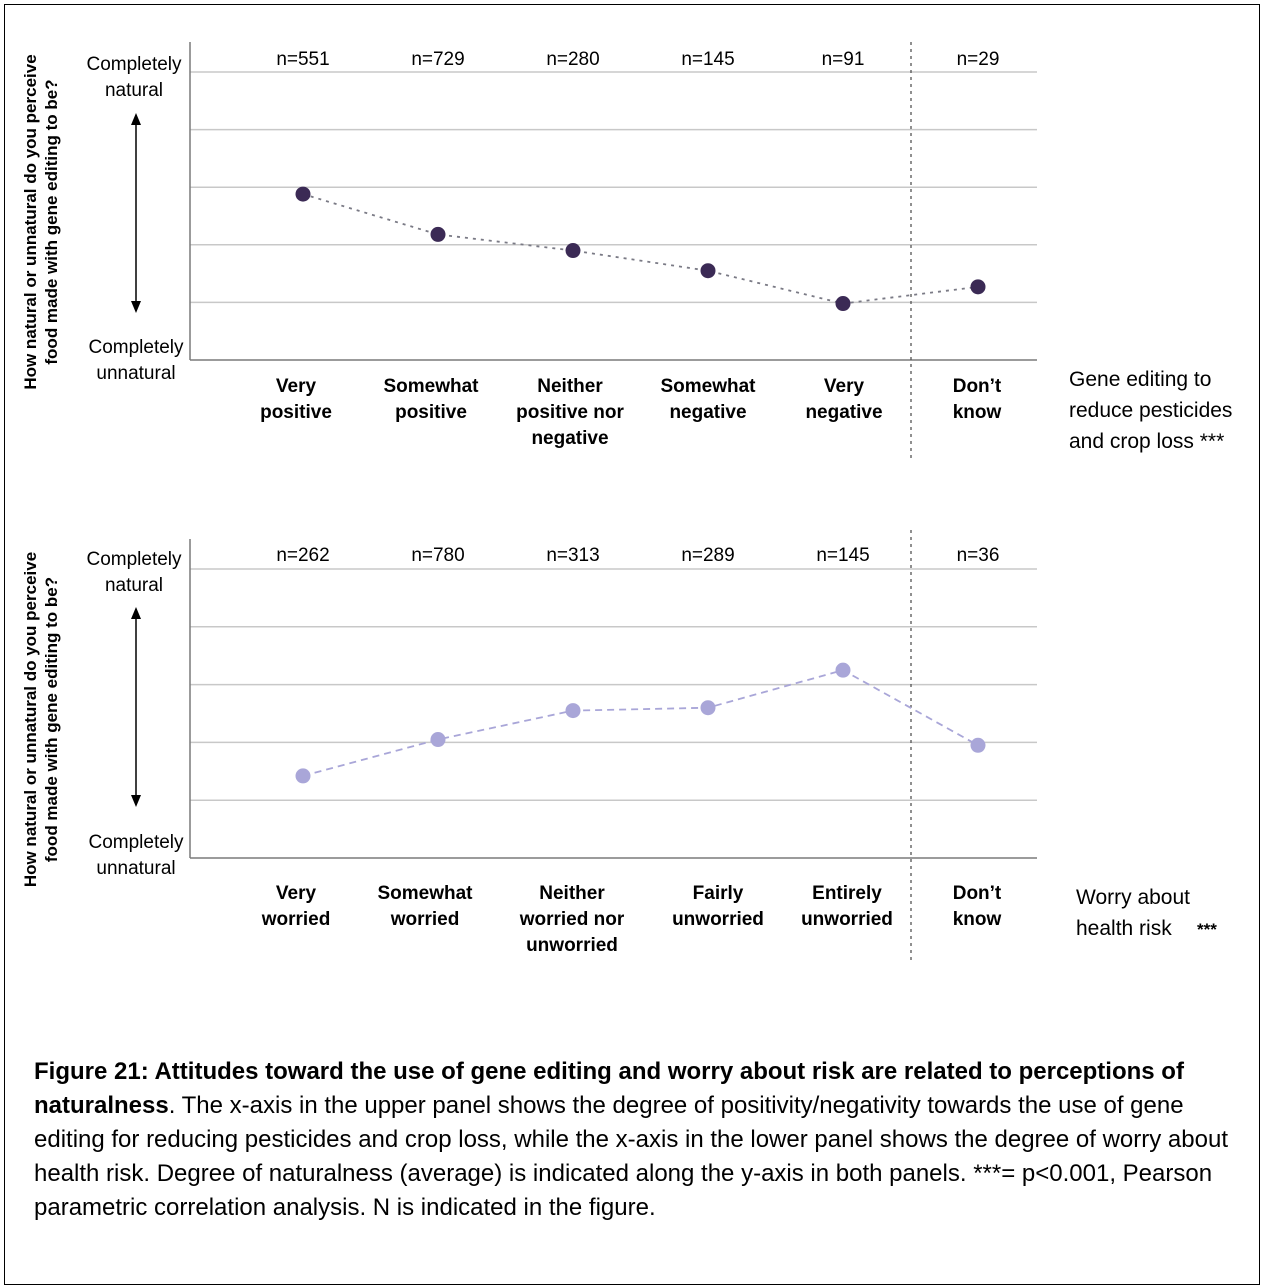 Image resolution: width=1266 pixels, height=1287 pixels. What do you see at coordinates (1140, 379) in the screenshot?
I see `x-axis-title: Gene editing to` at bounding box center [1140, 379].